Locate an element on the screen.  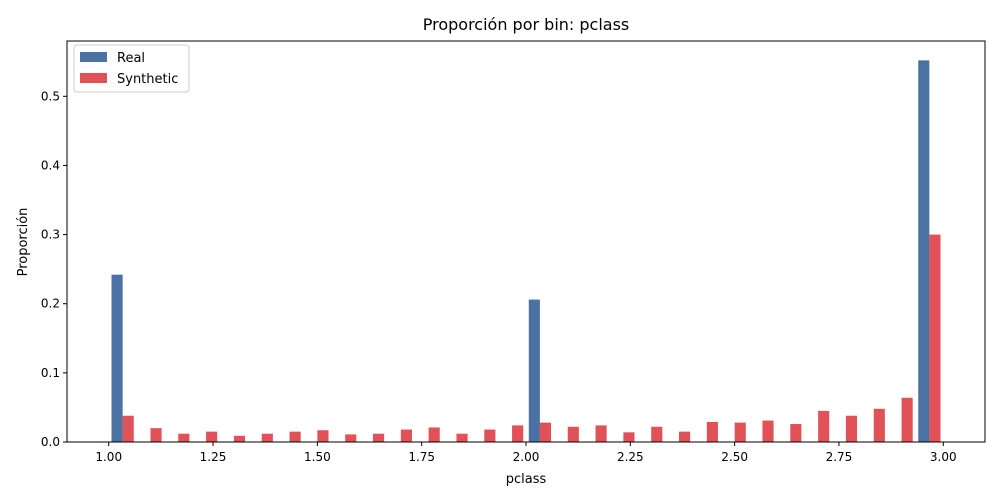
legend-swatch-real is located at coordinates (93, 57).